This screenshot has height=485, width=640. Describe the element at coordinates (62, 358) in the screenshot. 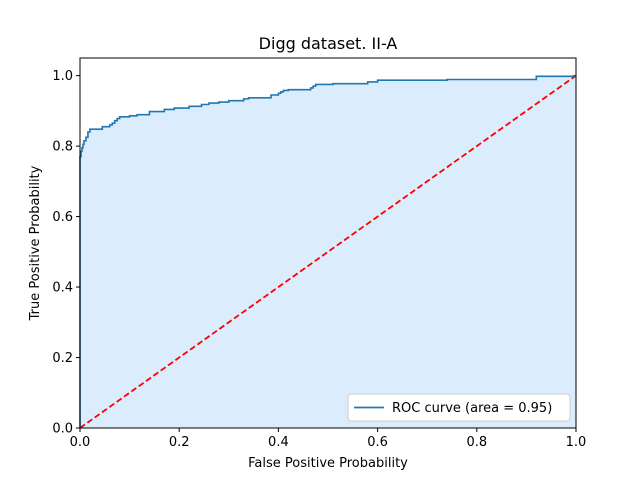

I see `y-tick-label: 0.2` at that location.